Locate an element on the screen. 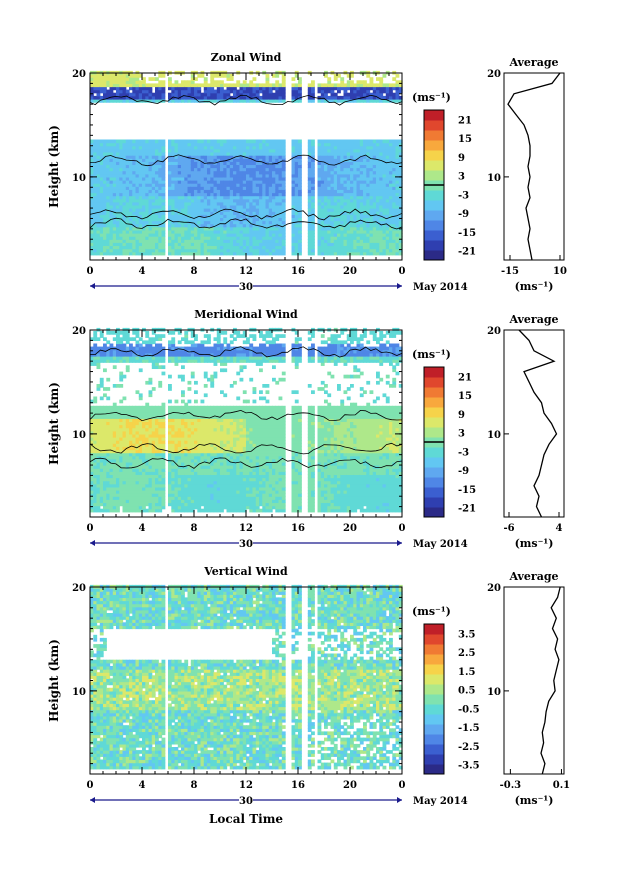 This screenshot has height=873, width=620. colorbar-tick-label: -2.5 is located at coordinates (469, 747).